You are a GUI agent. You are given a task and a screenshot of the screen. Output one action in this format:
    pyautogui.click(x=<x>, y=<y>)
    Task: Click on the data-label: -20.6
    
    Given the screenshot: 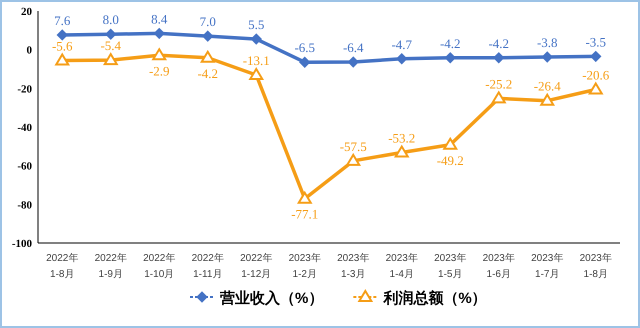 What is the action you would take?
    pyautogui.click(x=596, y=74)
    